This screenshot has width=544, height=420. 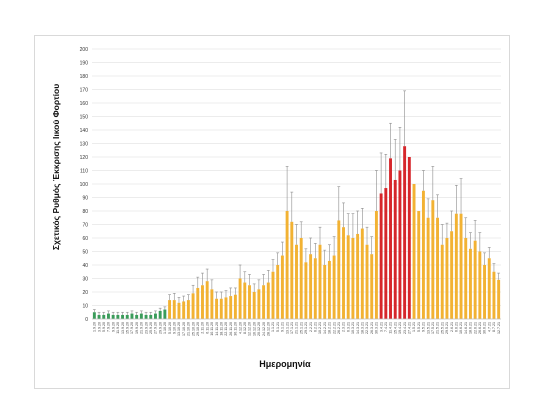 What do you see at coordinates (85, 279) in the screenshot?
I see `y-tick-label: 30` at bounding box center [85, 279].